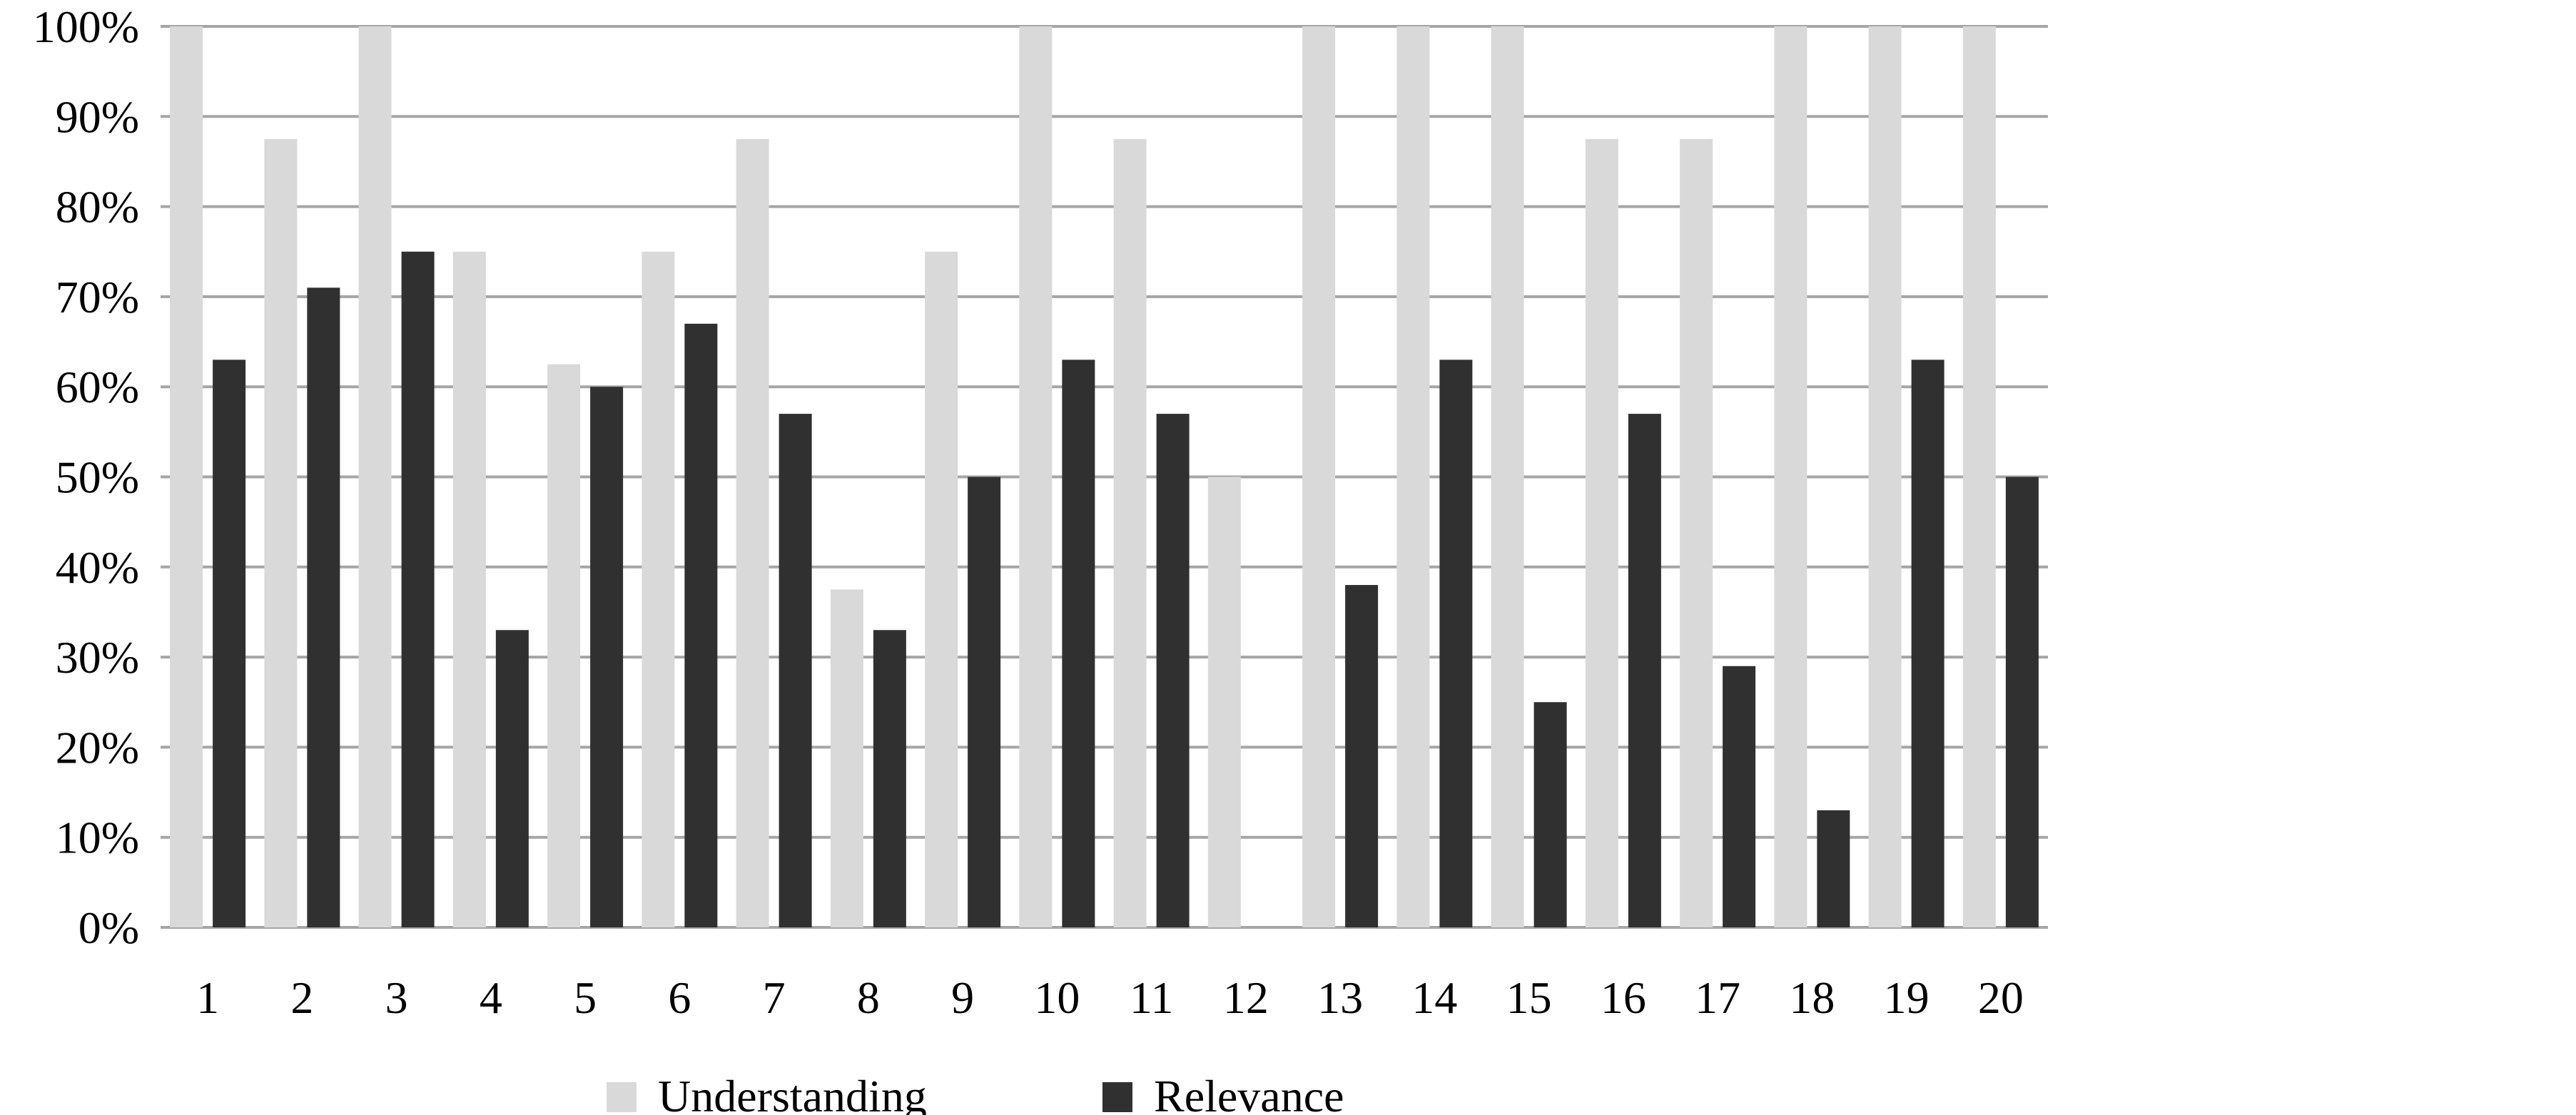  Describe the element at coordinates (1246, 998) in the screenshot. I see `x-tick-label: 12` at that location.